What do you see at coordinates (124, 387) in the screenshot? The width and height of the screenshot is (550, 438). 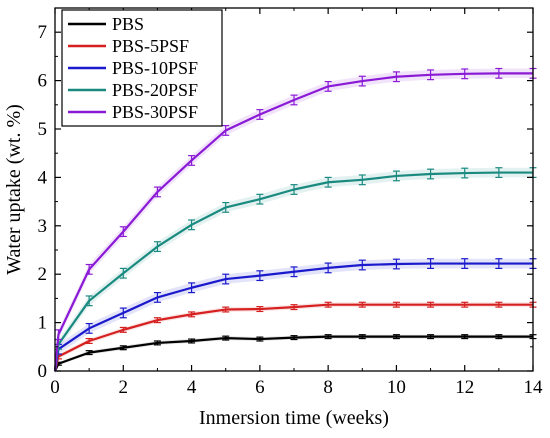 I see `x-tick-label: 2` at bounding box center [124, 387].